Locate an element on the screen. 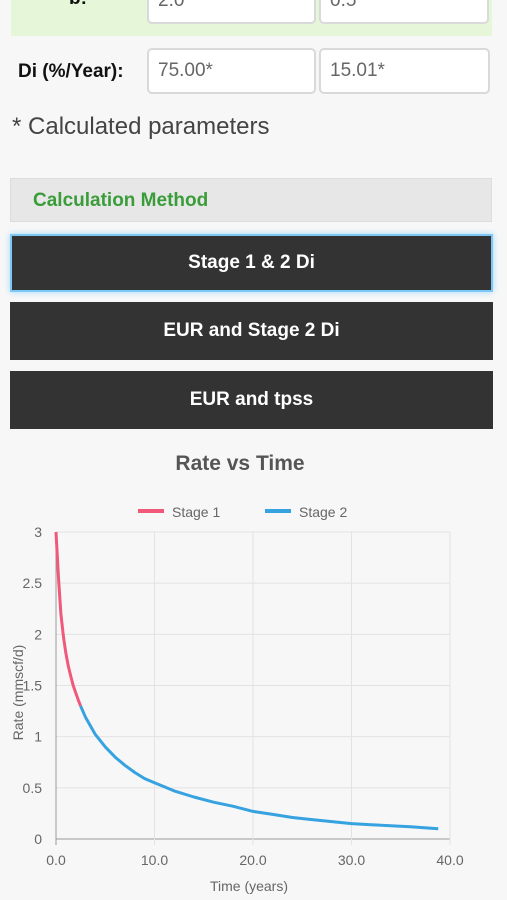 This screenshot has height=900, width=507. di-stage1-input: 75.00* is located at coordinates (231, 71).